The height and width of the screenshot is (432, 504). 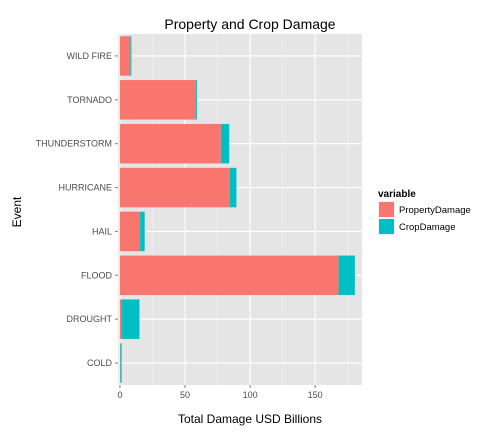 I want to click on y-tick-label: DROUGHT, so click(x=90, y=319).